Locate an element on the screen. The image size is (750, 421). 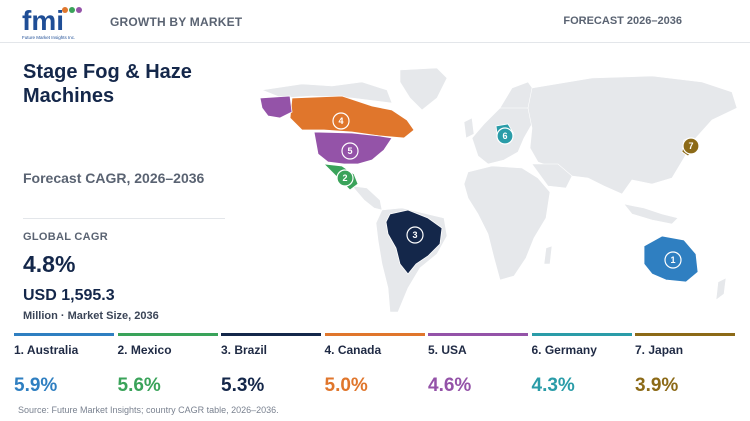
svg-text: 4 is located at coordinates (340, 121).